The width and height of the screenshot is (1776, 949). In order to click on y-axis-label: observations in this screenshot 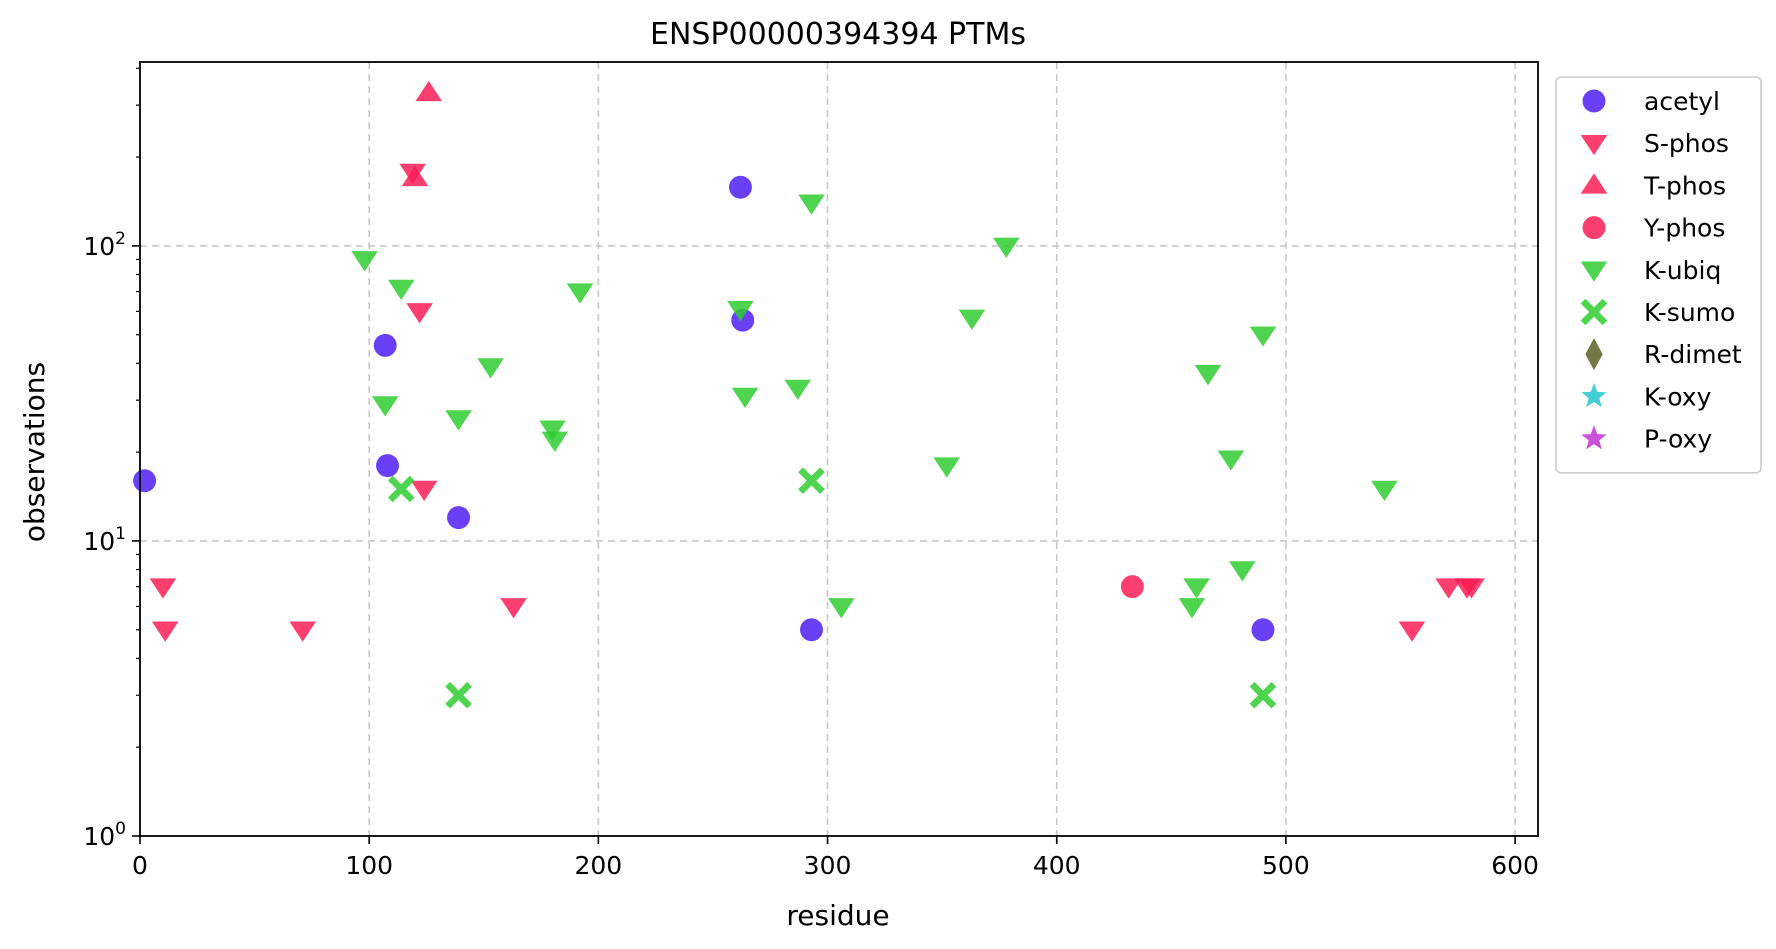, I will do `click(34, 452)`.